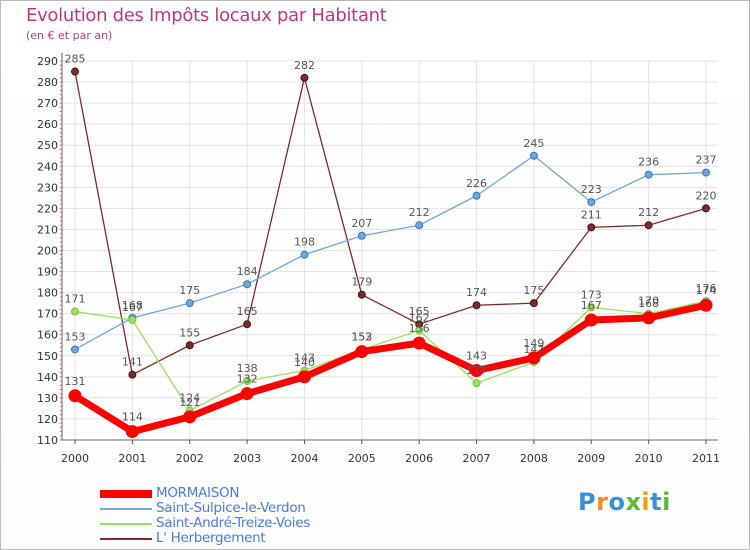 The width and height of the screenshot is (750, 550). Describe the element at coordinates (75, 59) in the screenshot. I see `data-label: 285` at that location.